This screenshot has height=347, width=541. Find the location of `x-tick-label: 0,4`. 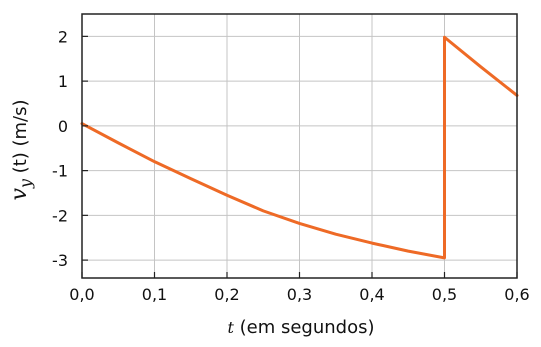

x-tick-label: 0,4 is located at coordinates (371, 294).